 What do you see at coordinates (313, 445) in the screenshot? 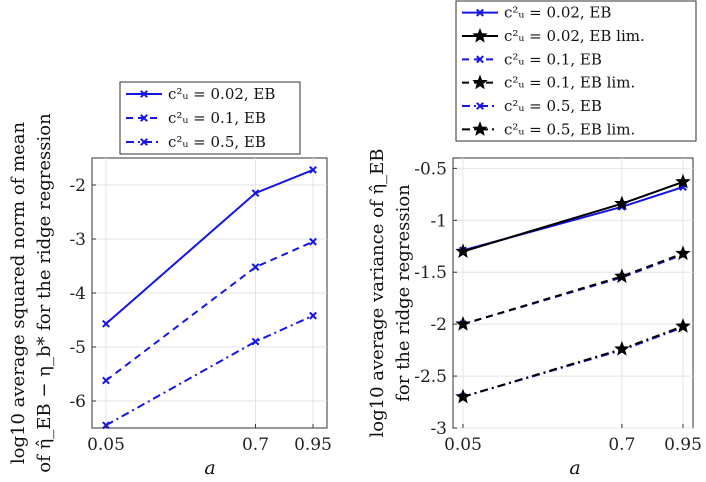
I see `left-x-tick-label: 0.95` at bounding box center [313, 445].